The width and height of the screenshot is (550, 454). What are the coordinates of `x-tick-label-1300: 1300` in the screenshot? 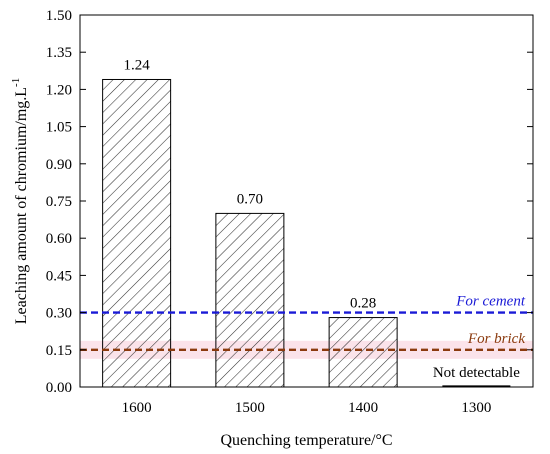 It's located at (476, 408).